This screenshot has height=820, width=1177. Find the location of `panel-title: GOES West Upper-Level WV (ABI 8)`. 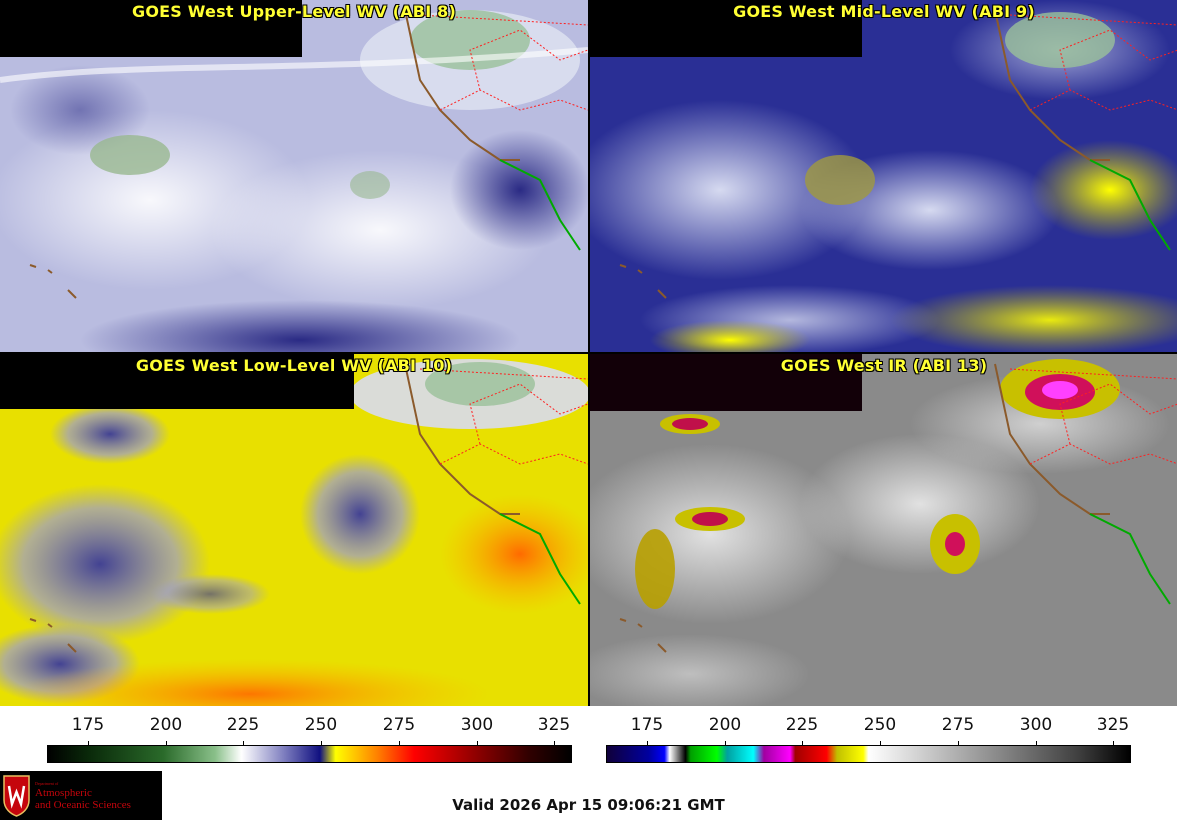

panel-title: GOES West Upper-Level WV (ABI 8) is located at coordinates (294, 11).